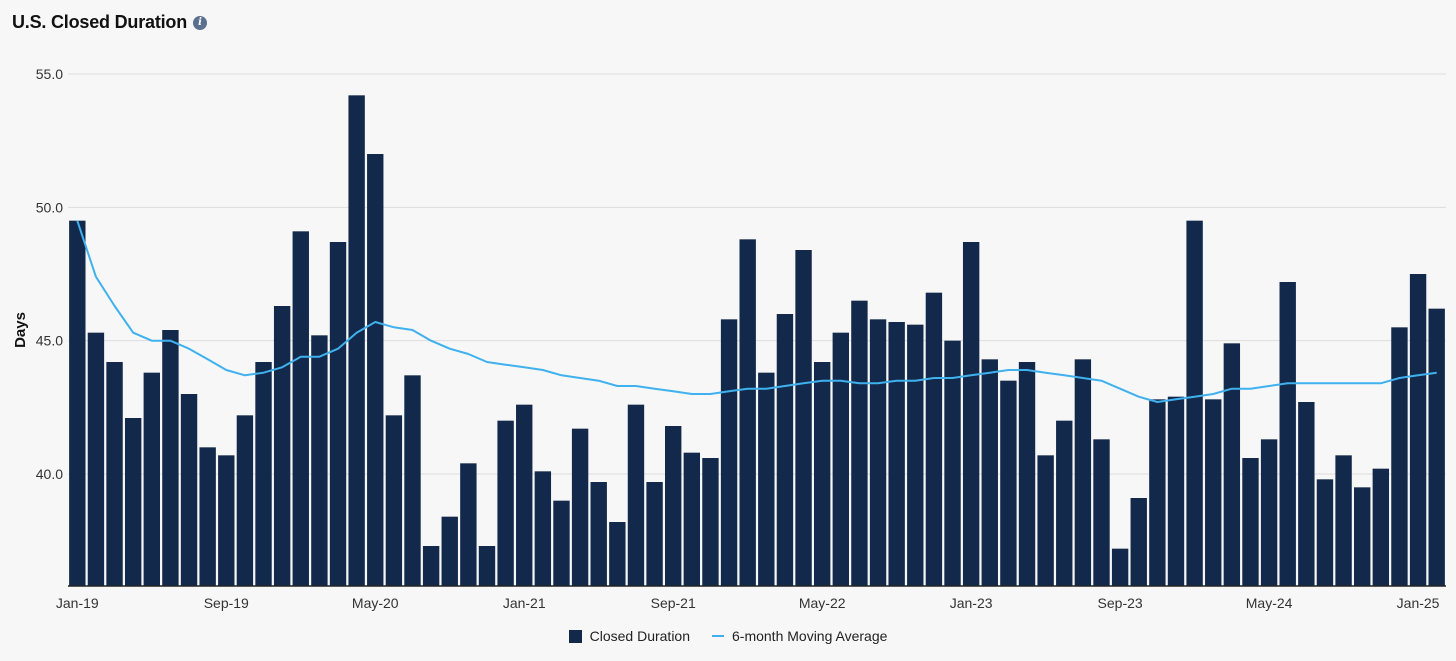 The height and width of the screenshot is (661, 1456). Describe the element at coordinates (49, 74) in the screenshot. I see `y-tick-label: 55.0` at that location.